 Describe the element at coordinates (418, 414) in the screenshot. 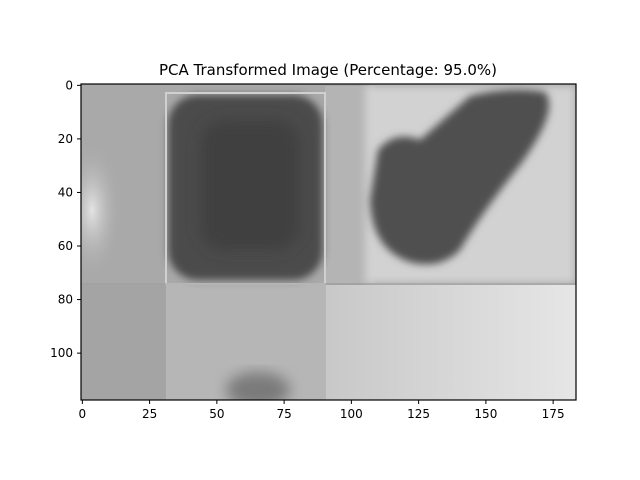

I see `x-tick-label: 125` at that location.